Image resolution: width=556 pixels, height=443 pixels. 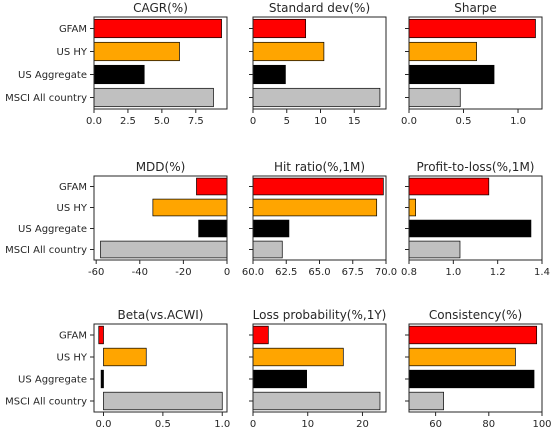 I want to click on x-tick-label: 67.5, so click(x=353, y=272).